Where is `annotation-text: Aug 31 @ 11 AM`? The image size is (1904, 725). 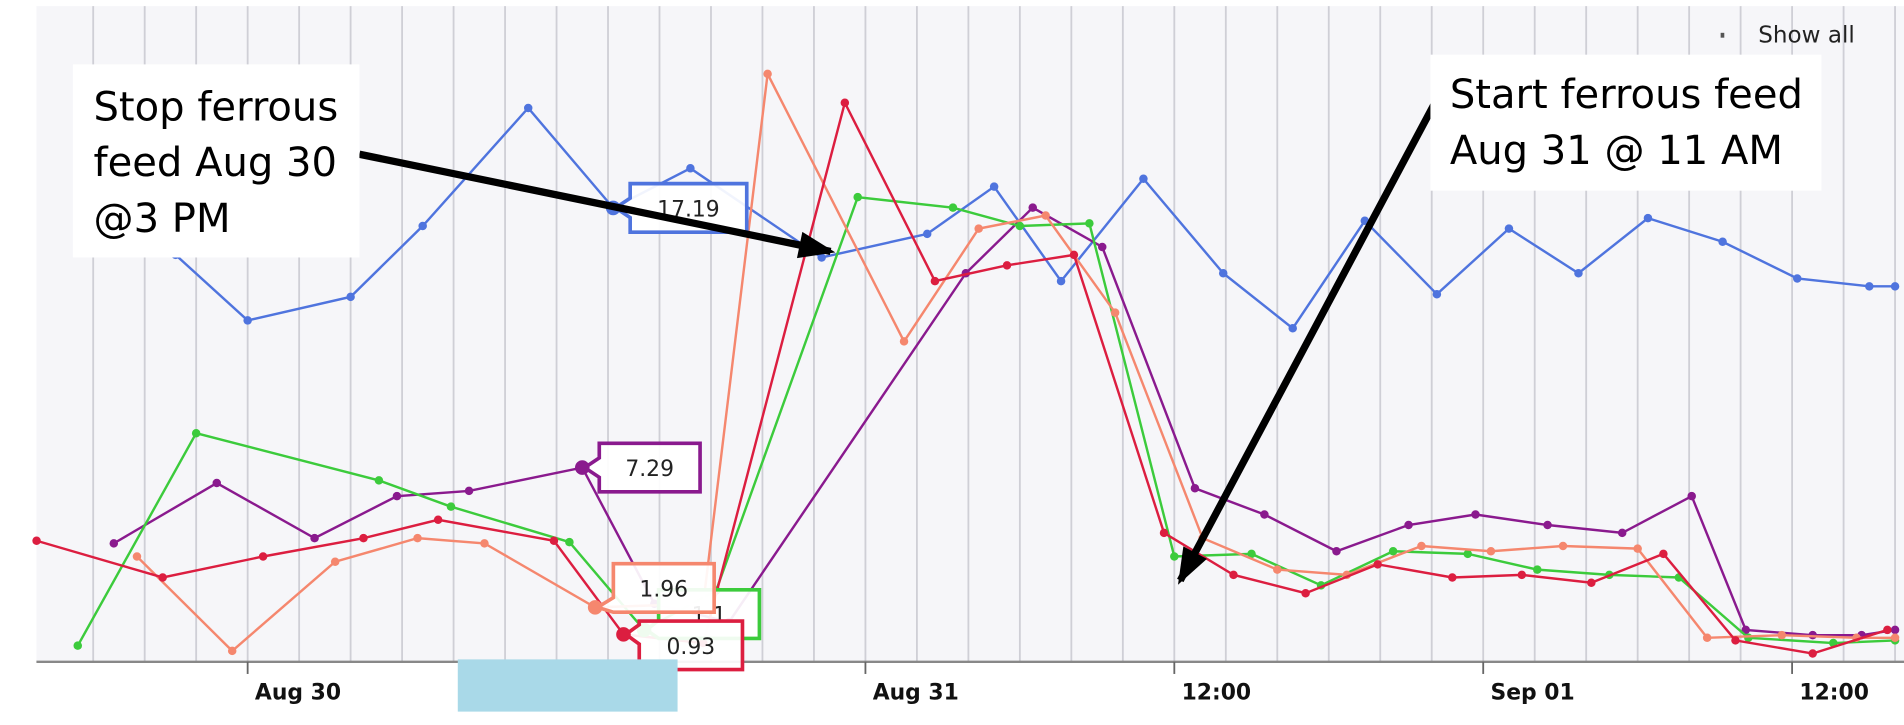 annotation-text: Aug 31 @ 11 AM is located at coordinates (1616, 151).